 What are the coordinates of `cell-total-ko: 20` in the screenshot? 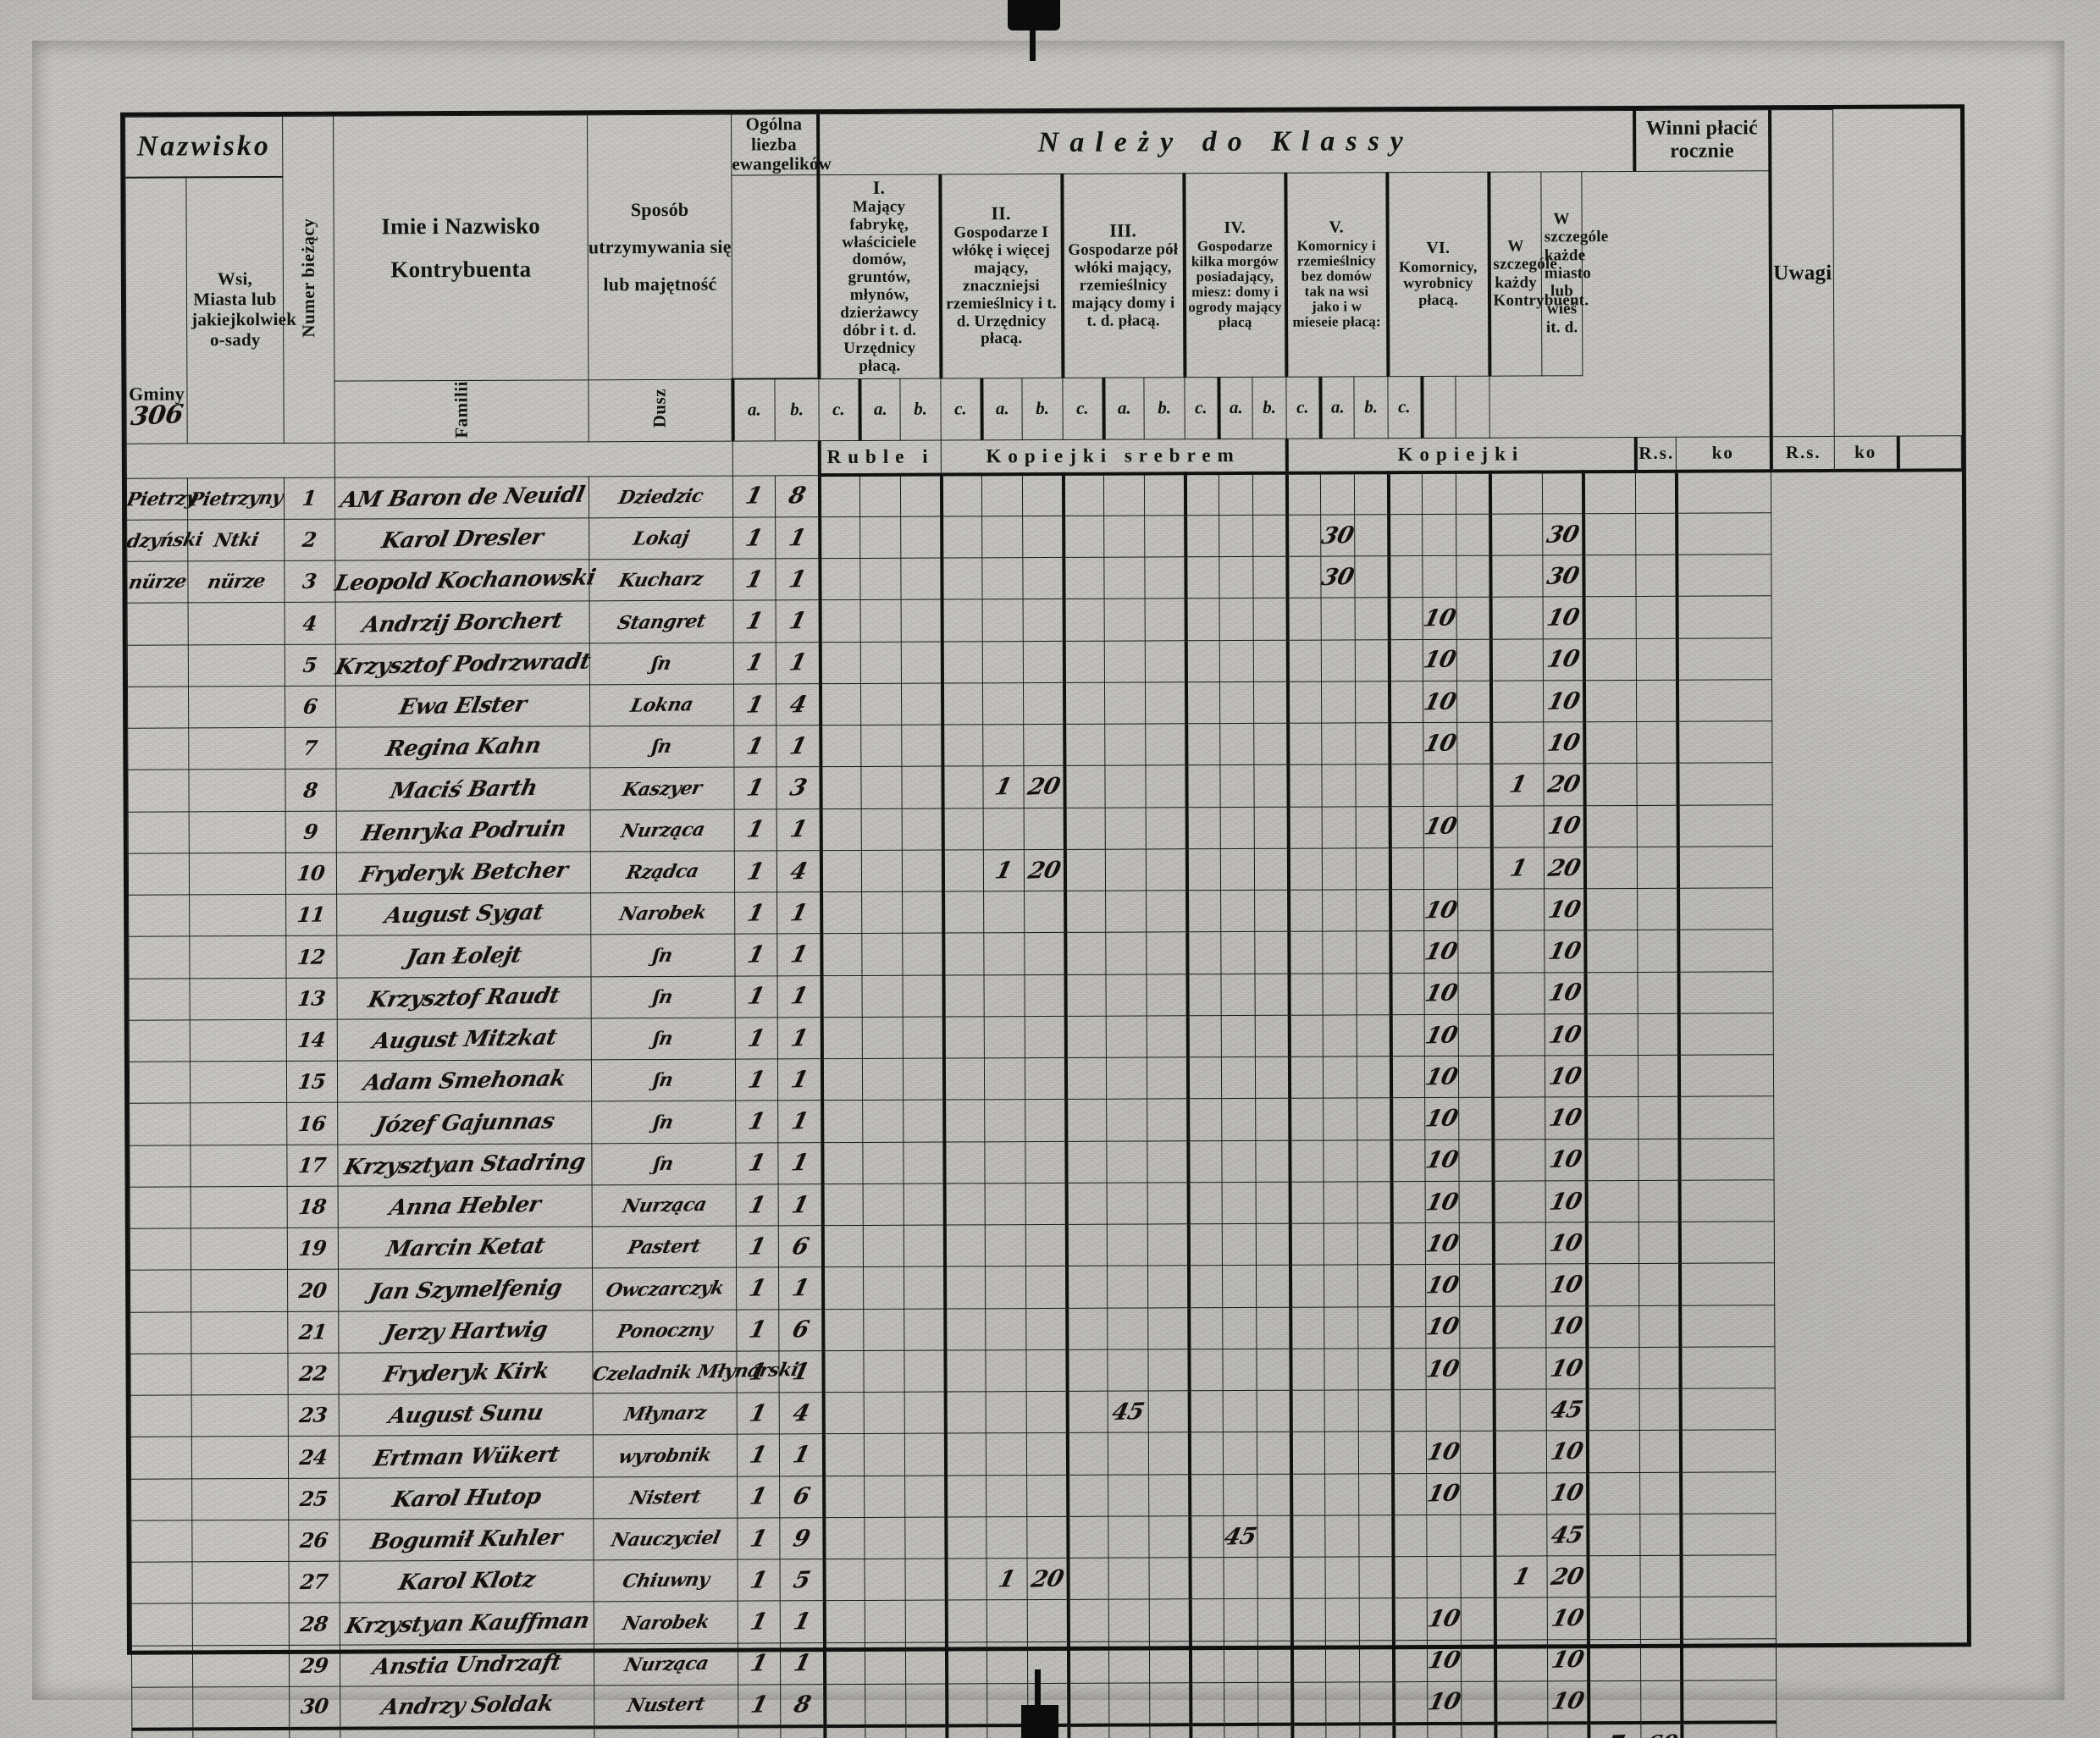 It's located at (1568, 1576).